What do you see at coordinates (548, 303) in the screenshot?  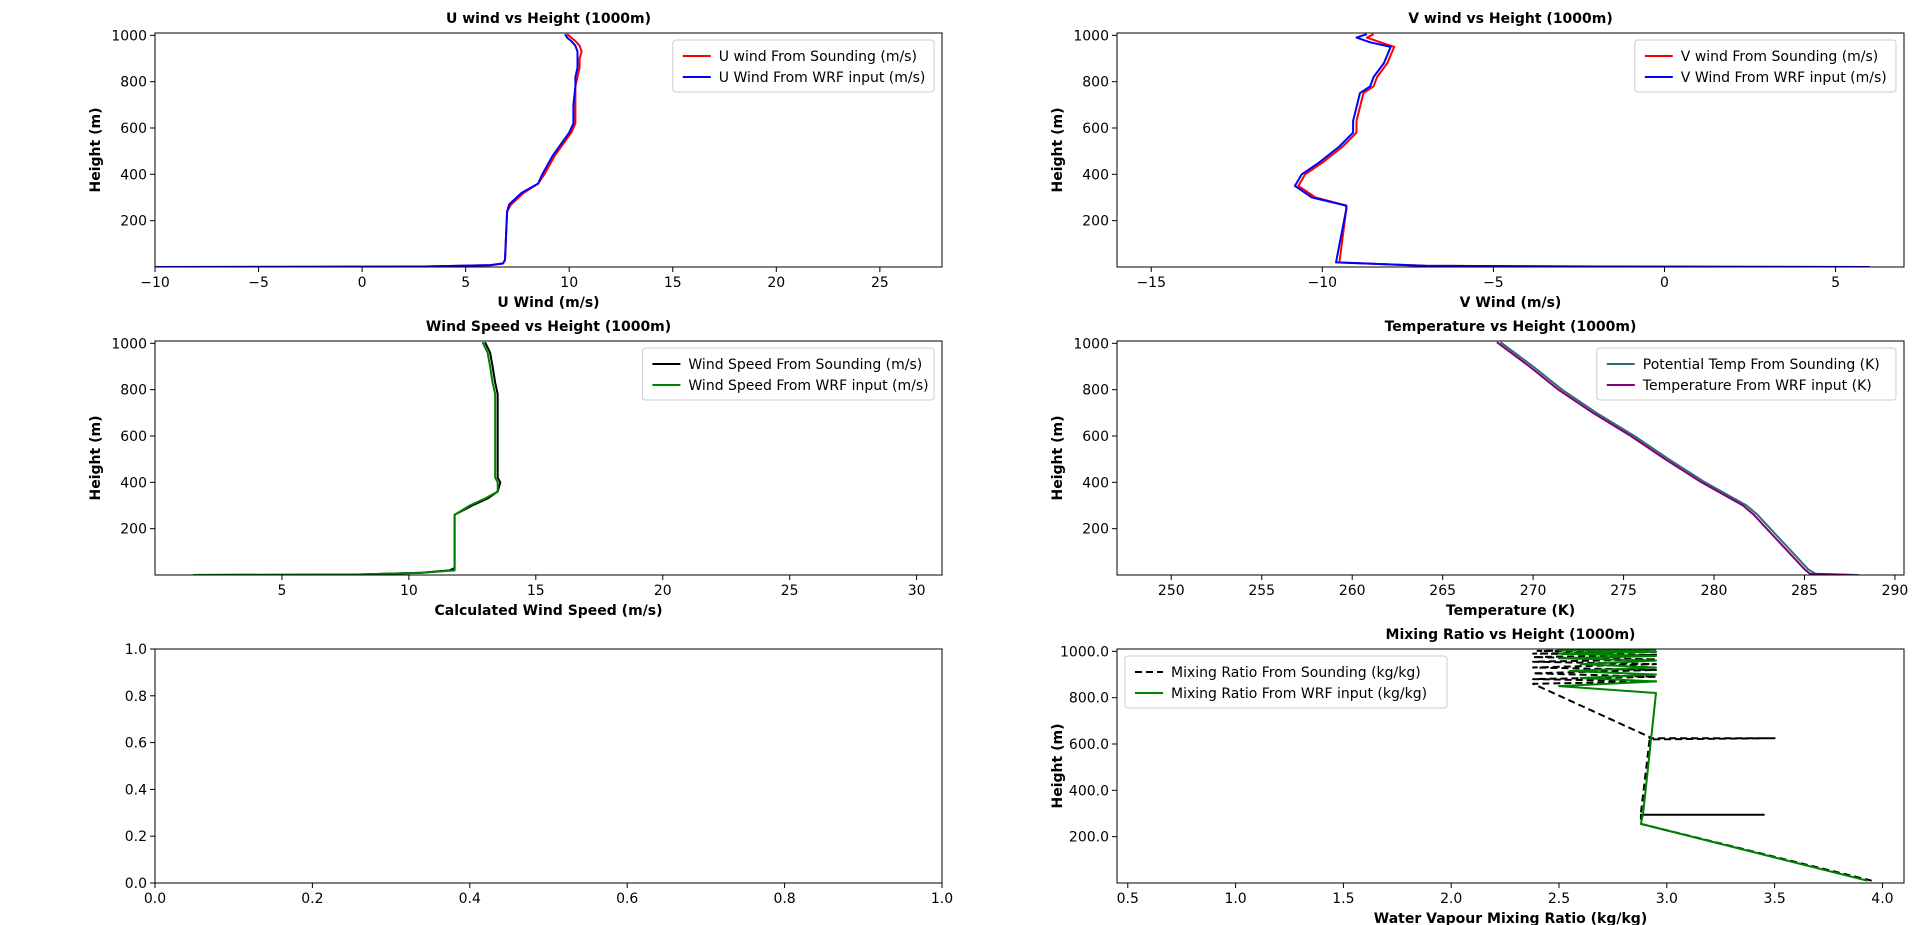 I see `x-axis-label: U Wind (m/s)` at bounding box center [548, 303].